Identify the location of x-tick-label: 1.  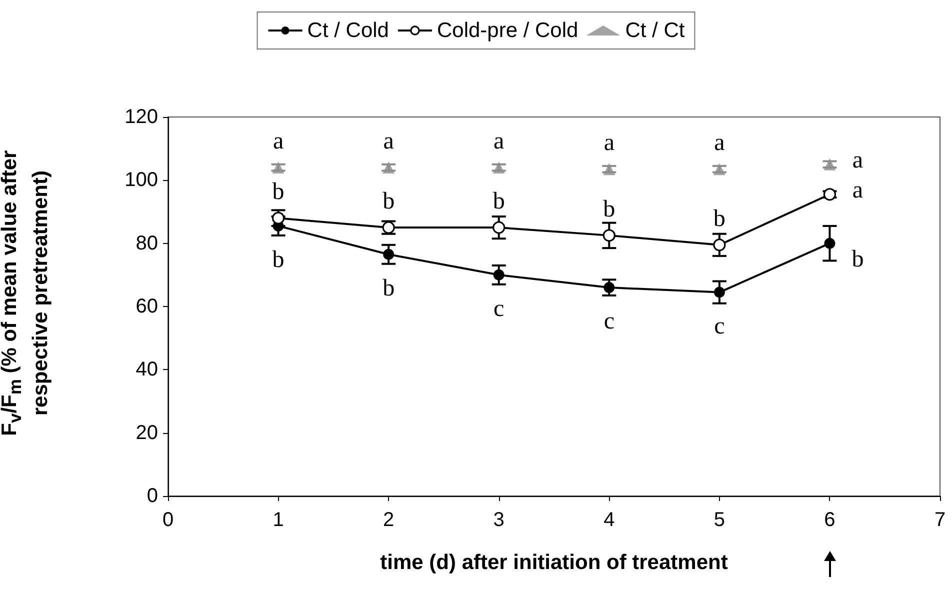
(278, 520).